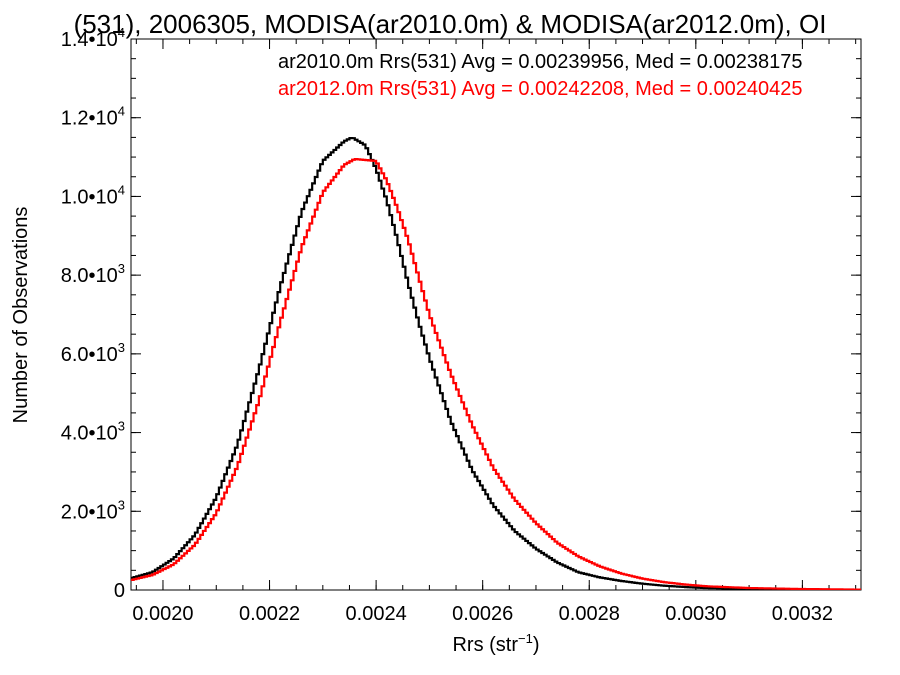 The width and height of the screenshot is (900, 675). What do you see at coordinates (119, 591) in the screenshot?
I see `y-tick-label: 0` at bounding box center [119, 591].